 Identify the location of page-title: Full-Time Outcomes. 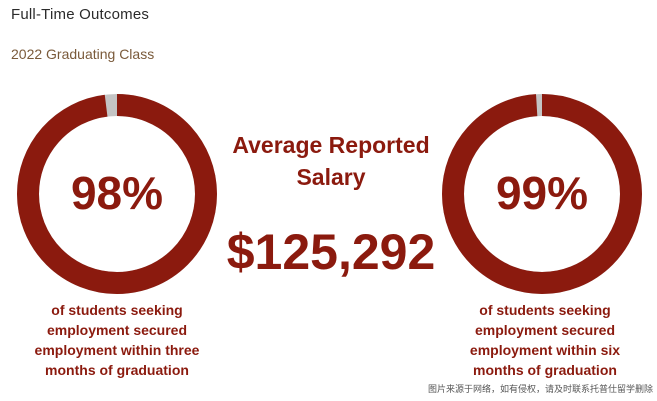
(80, 14).